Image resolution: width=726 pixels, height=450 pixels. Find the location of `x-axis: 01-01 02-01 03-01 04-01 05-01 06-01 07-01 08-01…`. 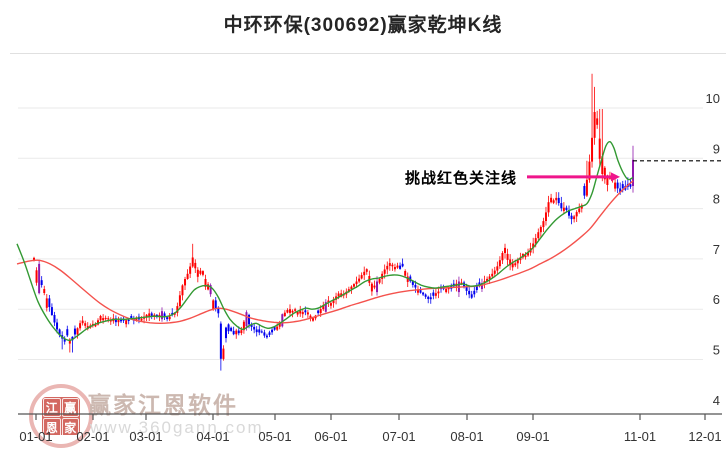

x-axis: 01-01 02-01 03-01 04-01 05-01 06-01 07-01 08-01… is located at coordinates (370, 428).